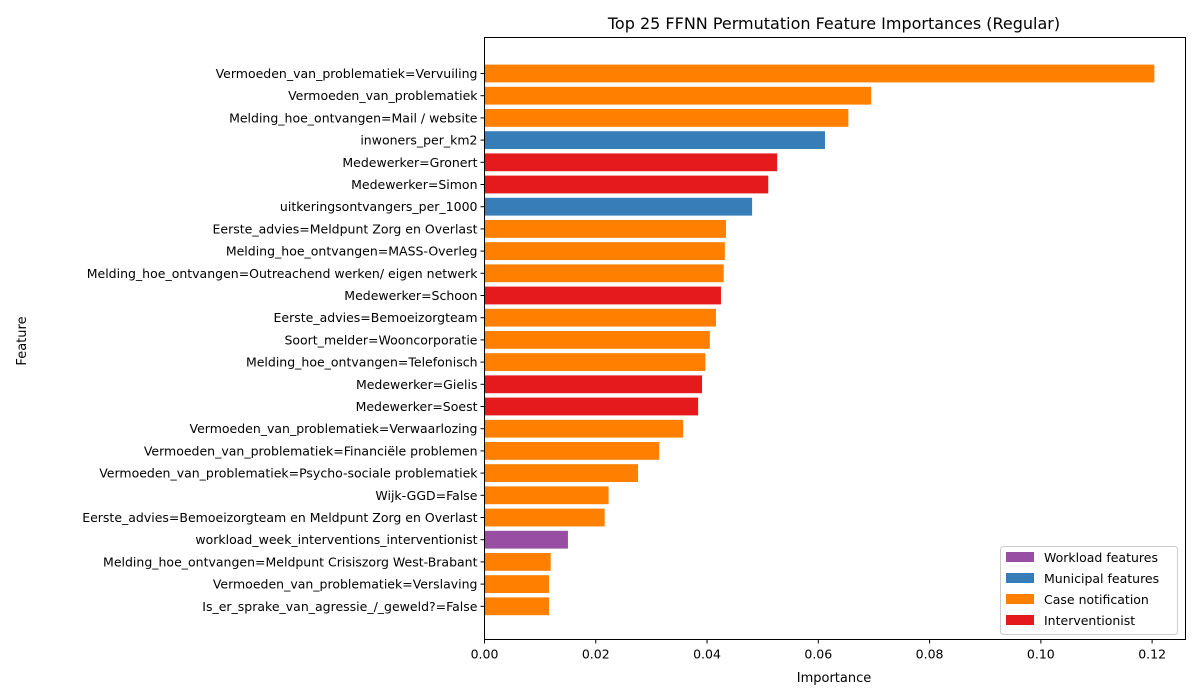 This screenshot has height=700, width=1200. Describe the element at coordinates (383, 95) in the screenshot. I see `y-tick-label: Vermoeden_van_problematiek` at that location.